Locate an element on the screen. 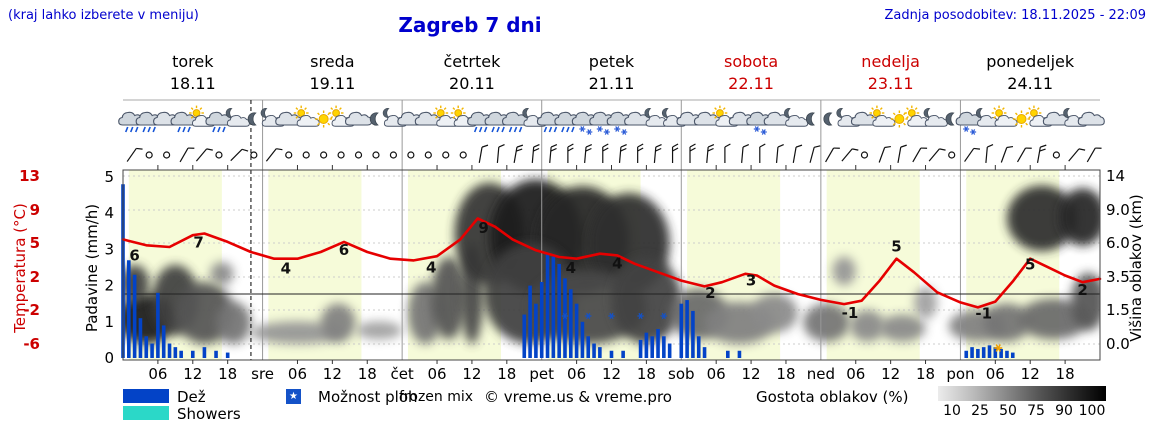 Image resolution: width=1152 pixels, height=443 pixels. svg-text: 0 is located at coordinates (109, 358).